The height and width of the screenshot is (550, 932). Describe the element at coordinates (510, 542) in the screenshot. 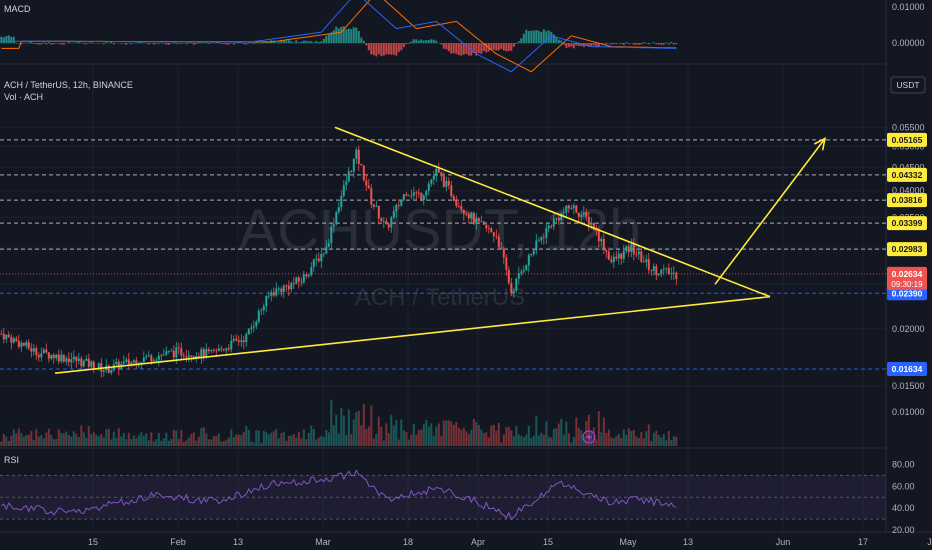

I see `time-axis: 15Feb13Mar18Apr15May13Jun17Jul15` at that location.